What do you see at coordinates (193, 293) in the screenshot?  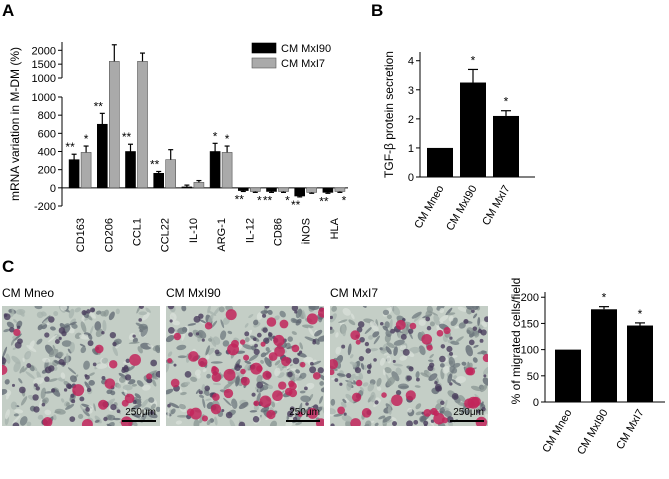 I see `micrograph-label-mxi90: CM MxI90` at bounding box center [193, 293].